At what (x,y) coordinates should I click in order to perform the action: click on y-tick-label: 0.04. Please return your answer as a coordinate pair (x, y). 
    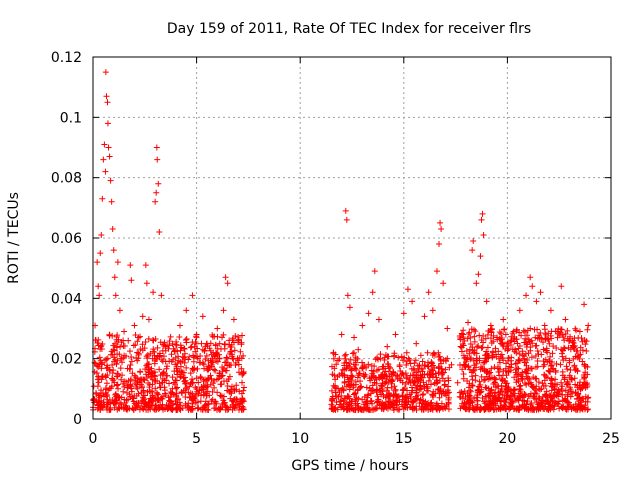
    Looking at the image, I should click on (66, 299).